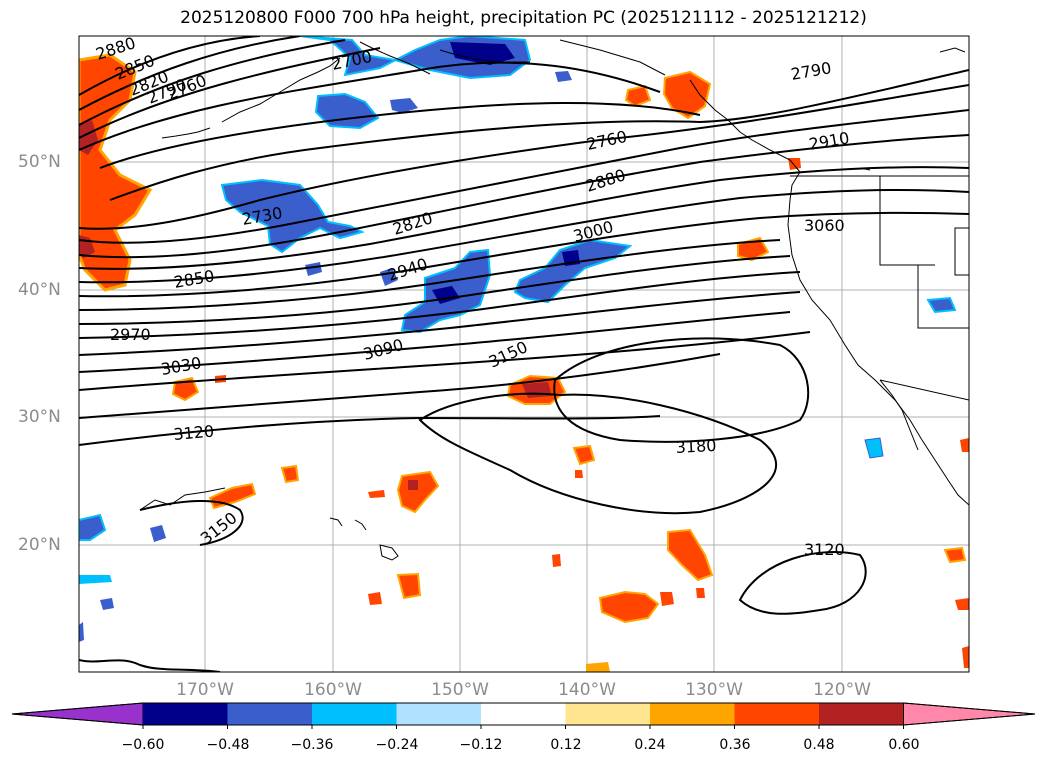 Image resolution: width=1047 pixels, height=765 pixels. I want to click on lat-label: 50°N, so click(39, 162).